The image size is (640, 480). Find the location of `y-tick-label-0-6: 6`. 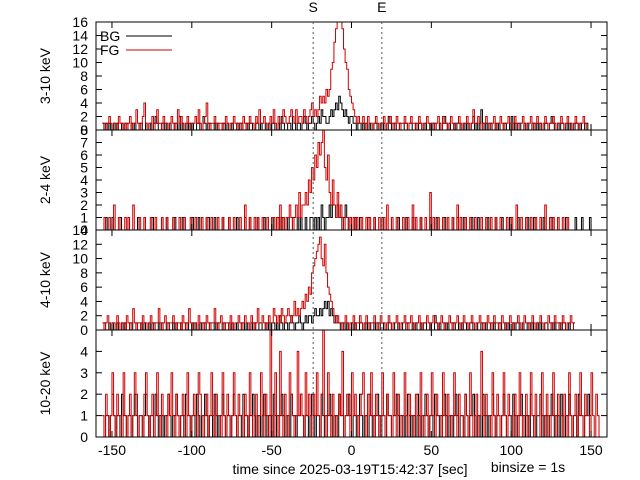

y-tick-label-0-6: 6 is located at coordinates (84, 90).